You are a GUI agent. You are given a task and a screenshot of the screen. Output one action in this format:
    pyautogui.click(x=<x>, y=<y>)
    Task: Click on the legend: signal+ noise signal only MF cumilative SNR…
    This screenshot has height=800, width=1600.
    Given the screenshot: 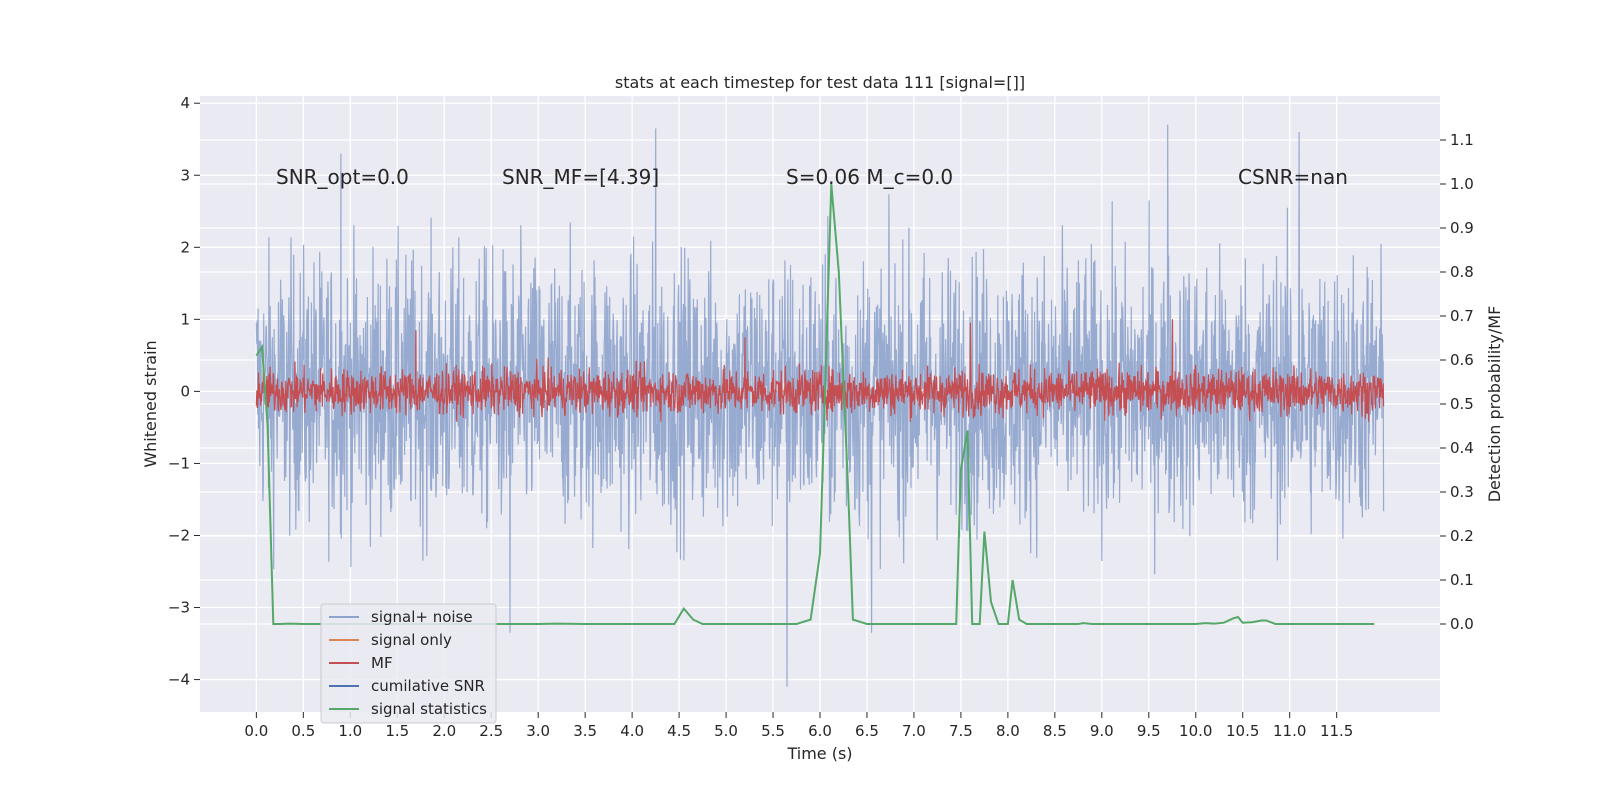 What is the action you would take?
    pyautogui.click(x=408, y=663)
    